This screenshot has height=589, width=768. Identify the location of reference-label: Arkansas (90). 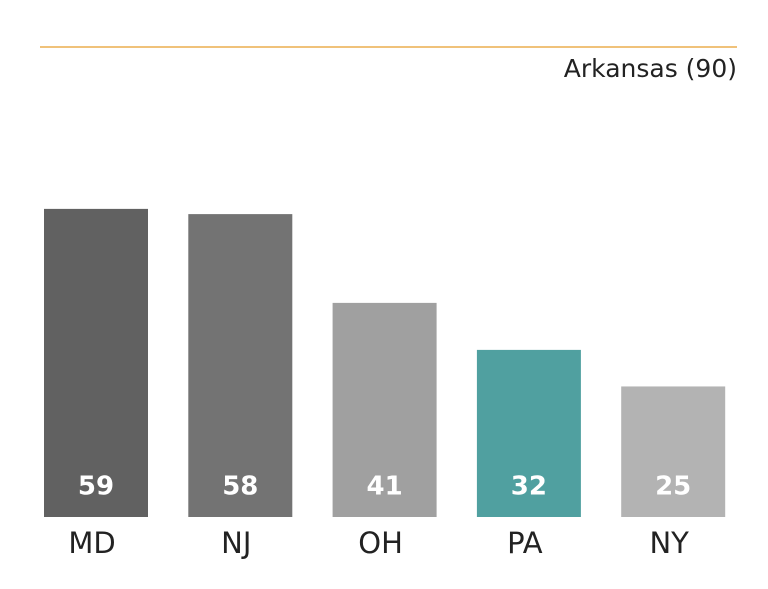
(650, 68).